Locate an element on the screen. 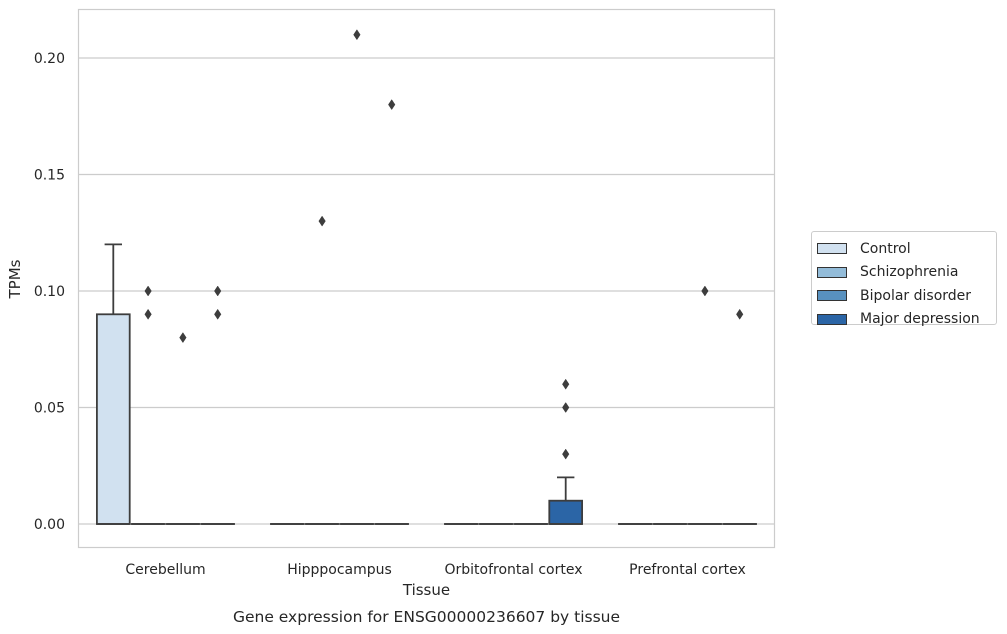 The height and width of the screenshot is (634, 1007). y-tick-label: 0.20 is located at coordinates (49, 59).